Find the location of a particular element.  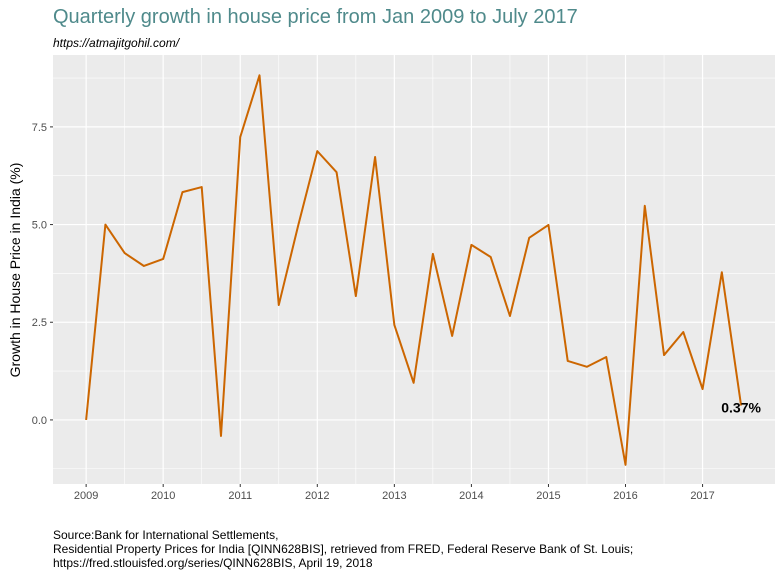

y-tick-label: 2.5 is located at coordinates (39, 323).